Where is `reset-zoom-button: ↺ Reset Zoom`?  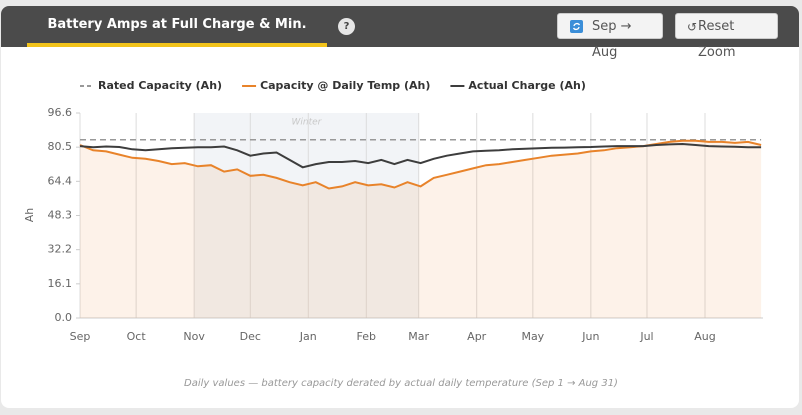 reset-zoom-button: ↺ Reset Zoom is located at coordinates (726, 36).